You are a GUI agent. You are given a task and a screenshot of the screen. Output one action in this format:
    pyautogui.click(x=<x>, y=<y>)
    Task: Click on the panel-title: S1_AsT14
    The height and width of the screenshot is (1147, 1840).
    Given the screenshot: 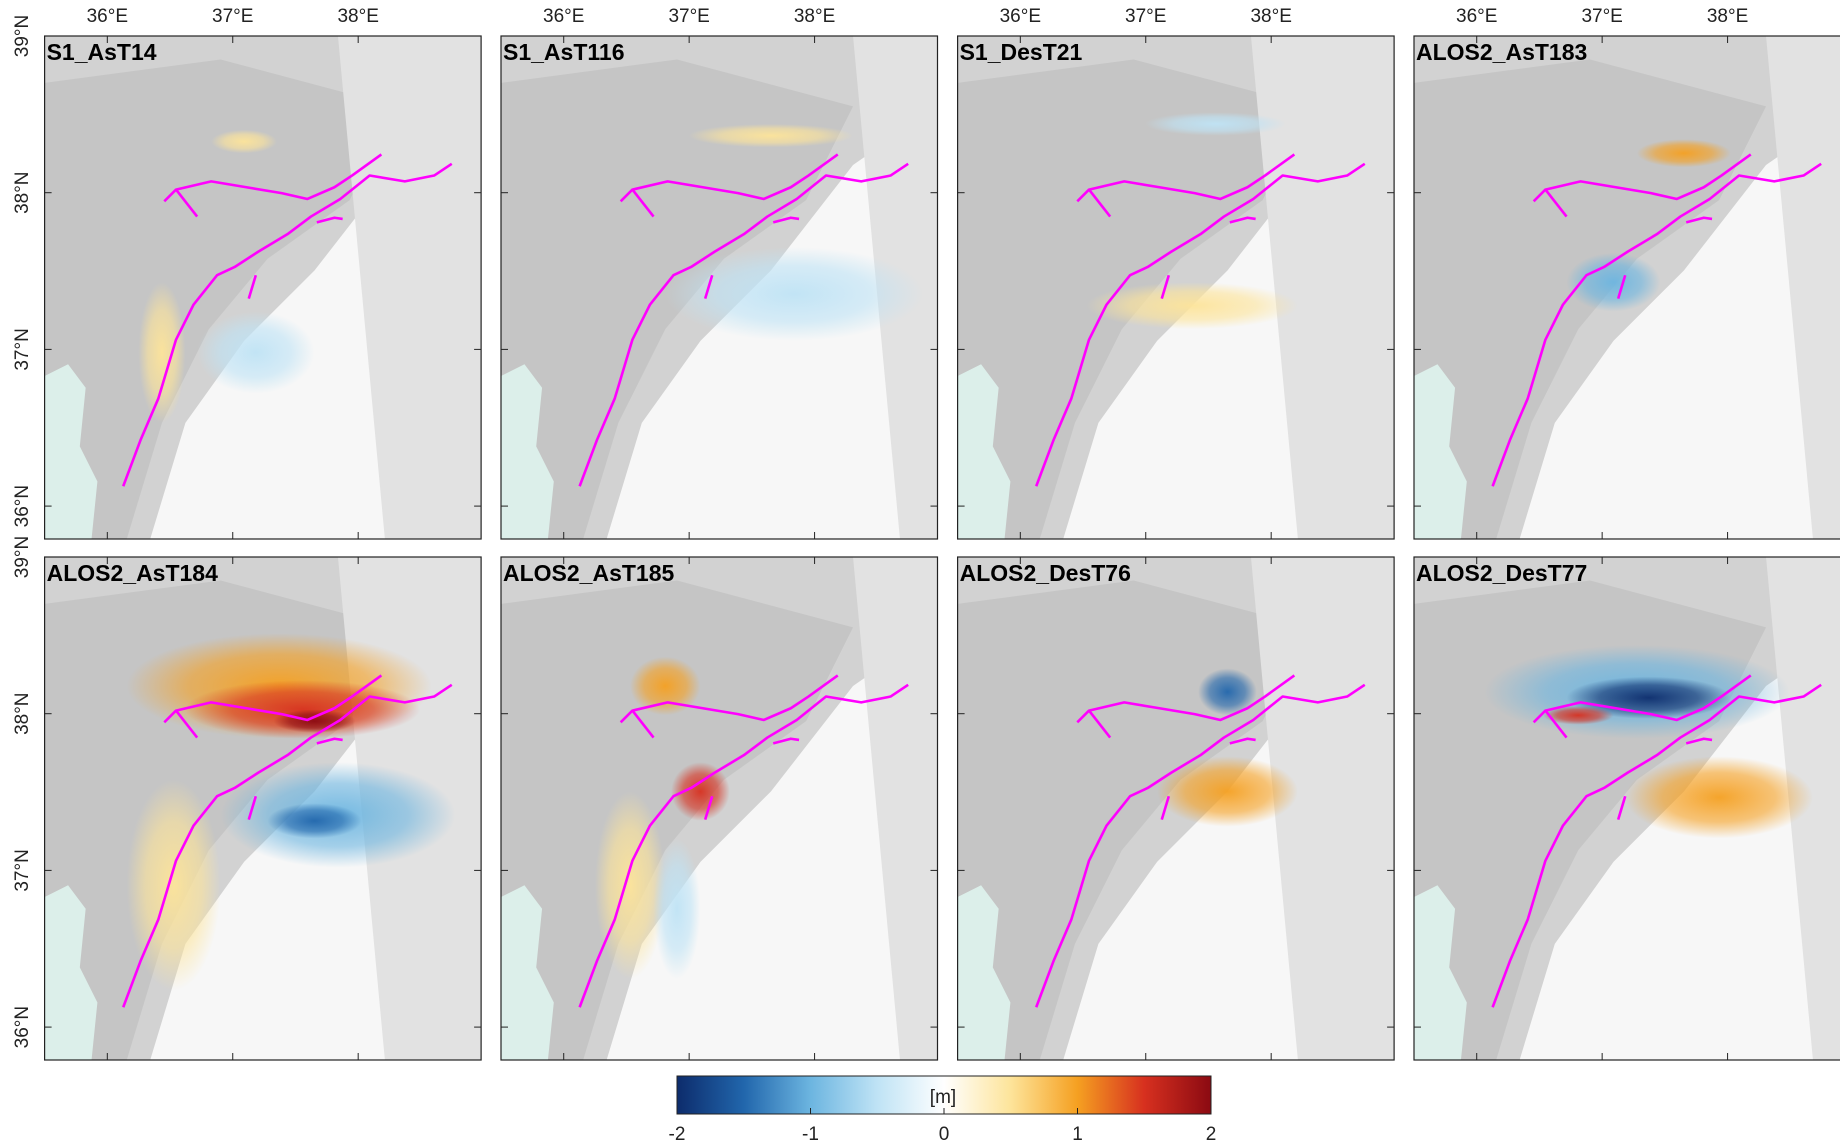 What is the action you would take?
    pyautogui.click(x=102, y=52)
    